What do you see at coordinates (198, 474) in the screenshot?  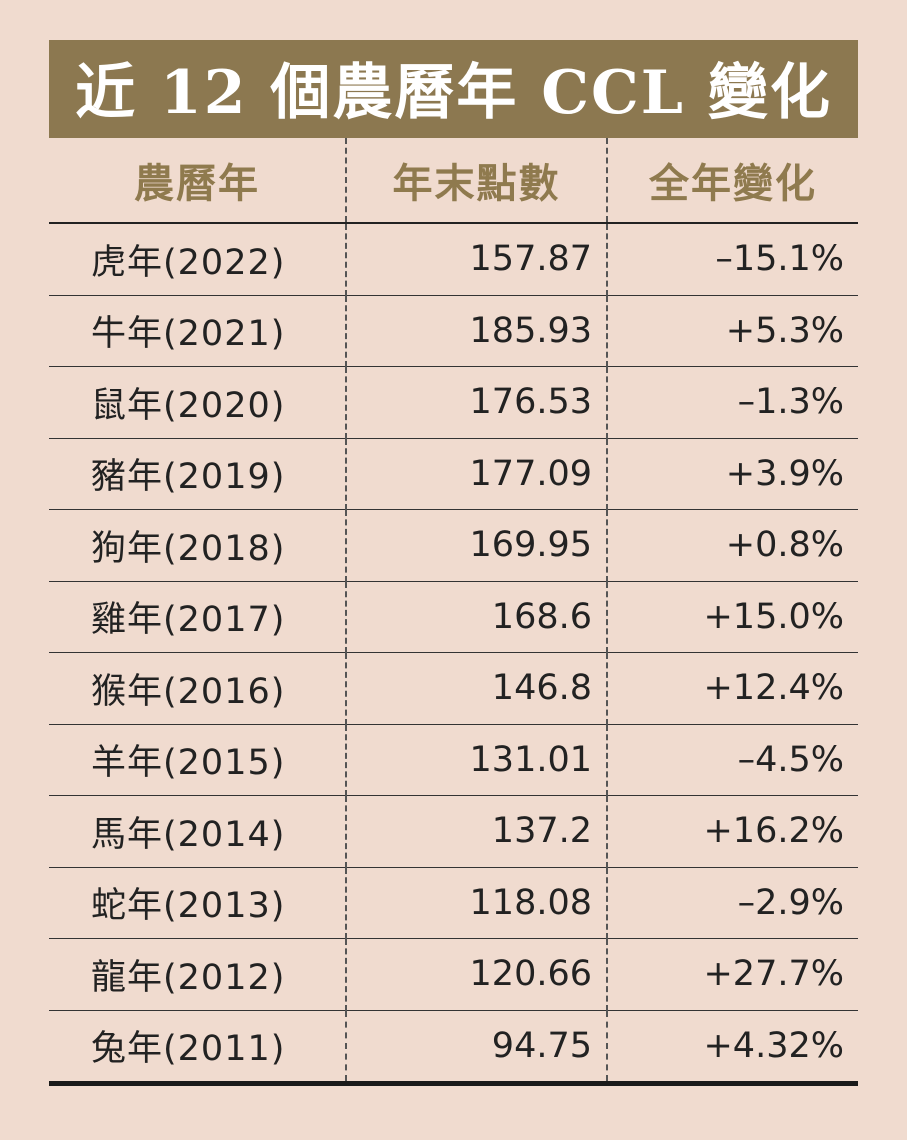 I see `year-cell: 豬年(2019)` at bounding box center [198, 474].